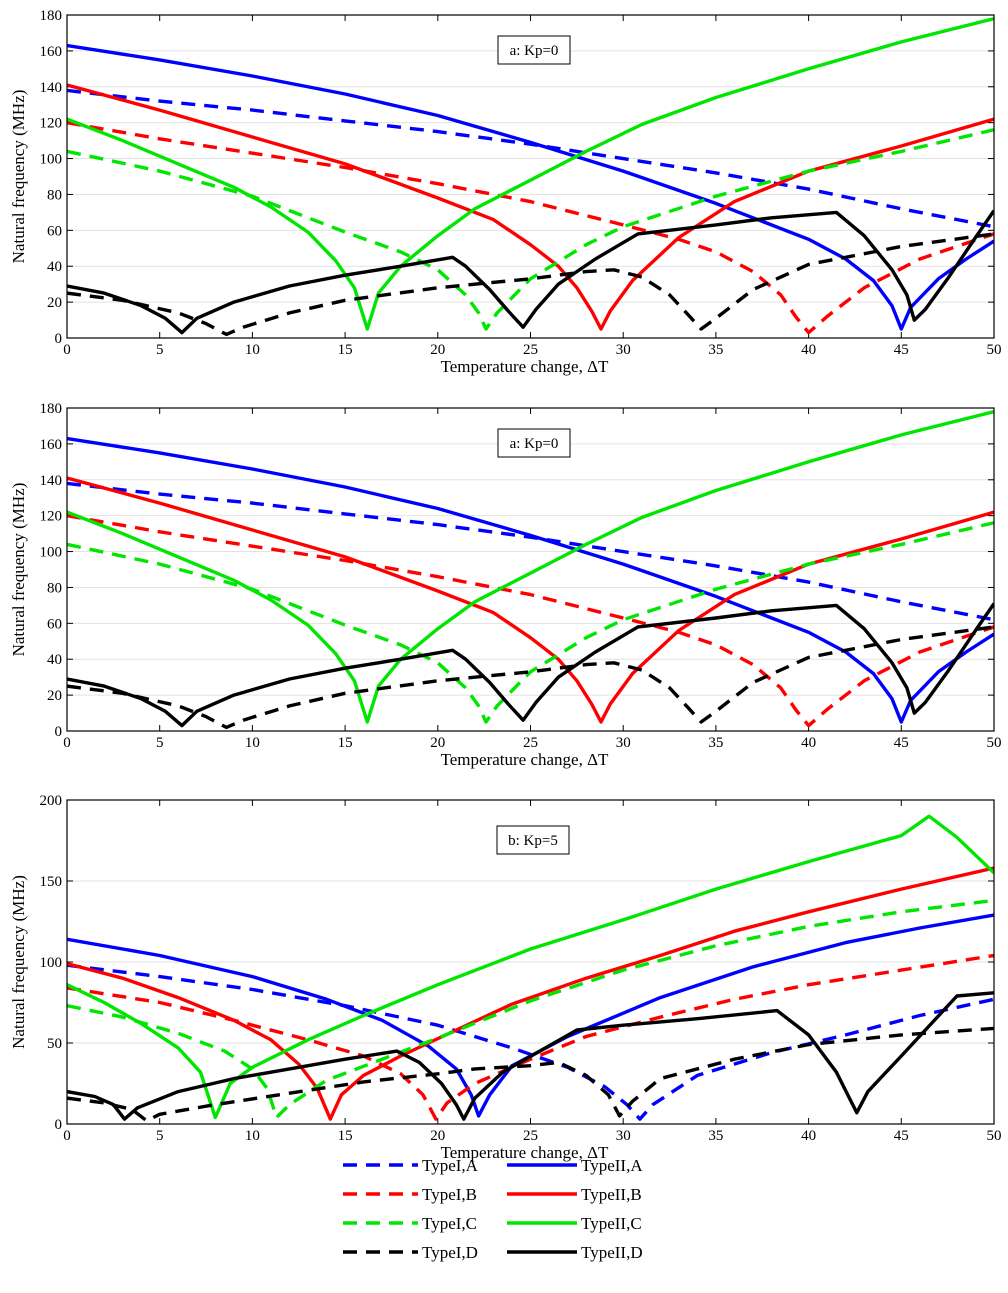 This screenshot has height=1293, width=1008. Describe the element at coordinates (612, 1252) in the screenshot. I see `legend-label: TypeII,D` at that location.